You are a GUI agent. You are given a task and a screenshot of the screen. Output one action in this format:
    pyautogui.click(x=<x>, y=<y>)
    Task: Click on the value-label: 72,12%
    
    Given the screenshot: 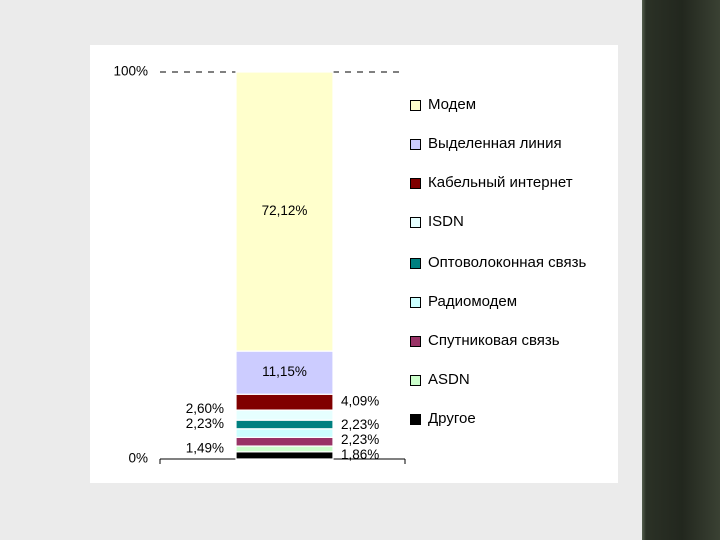 What is the action you would take?
    pyautogui.click(x=285, y=210)
    